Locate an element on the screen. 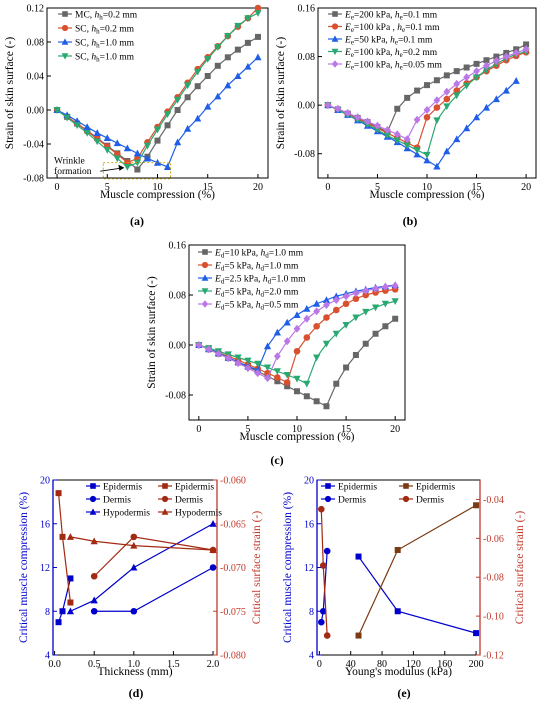  x-tick-label: 200 is located at coordinates (476, 664).